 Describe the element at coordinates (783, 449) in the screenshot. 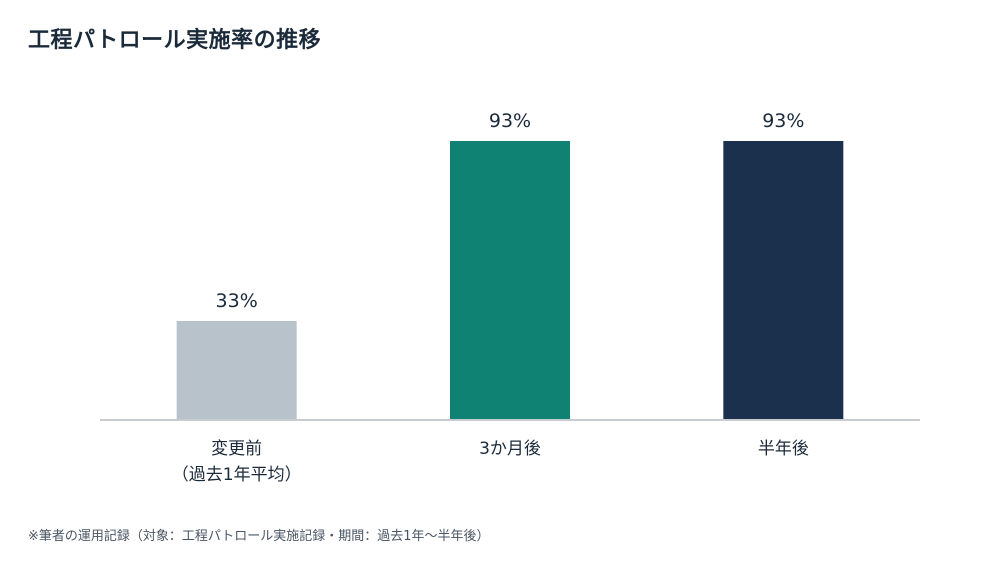

I see `category-label-3: 半年後` at that location.